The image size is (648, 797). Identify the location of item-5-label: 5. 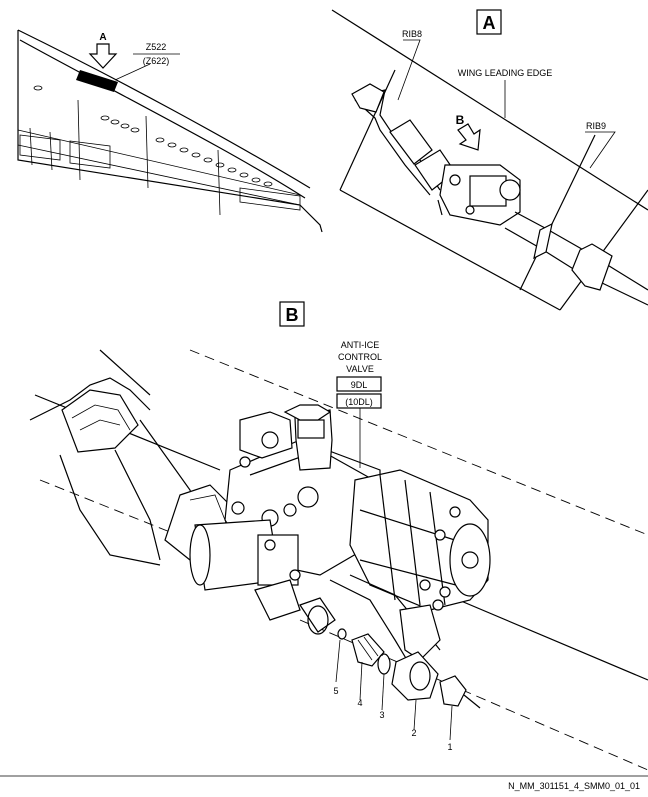
(335, 691).